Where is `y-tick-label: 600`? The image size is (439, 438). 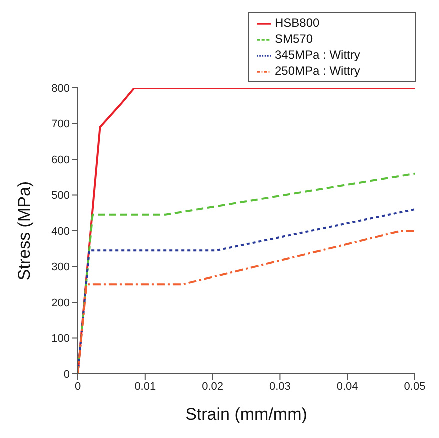
y-tick-label: 600 is located at coordinates (61, 160).